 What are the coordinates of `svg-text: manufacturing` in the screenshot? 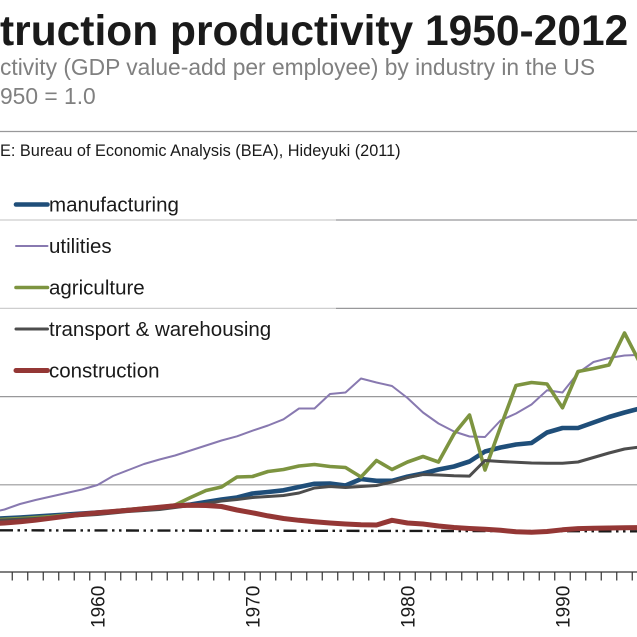 It's located at (114, 205).